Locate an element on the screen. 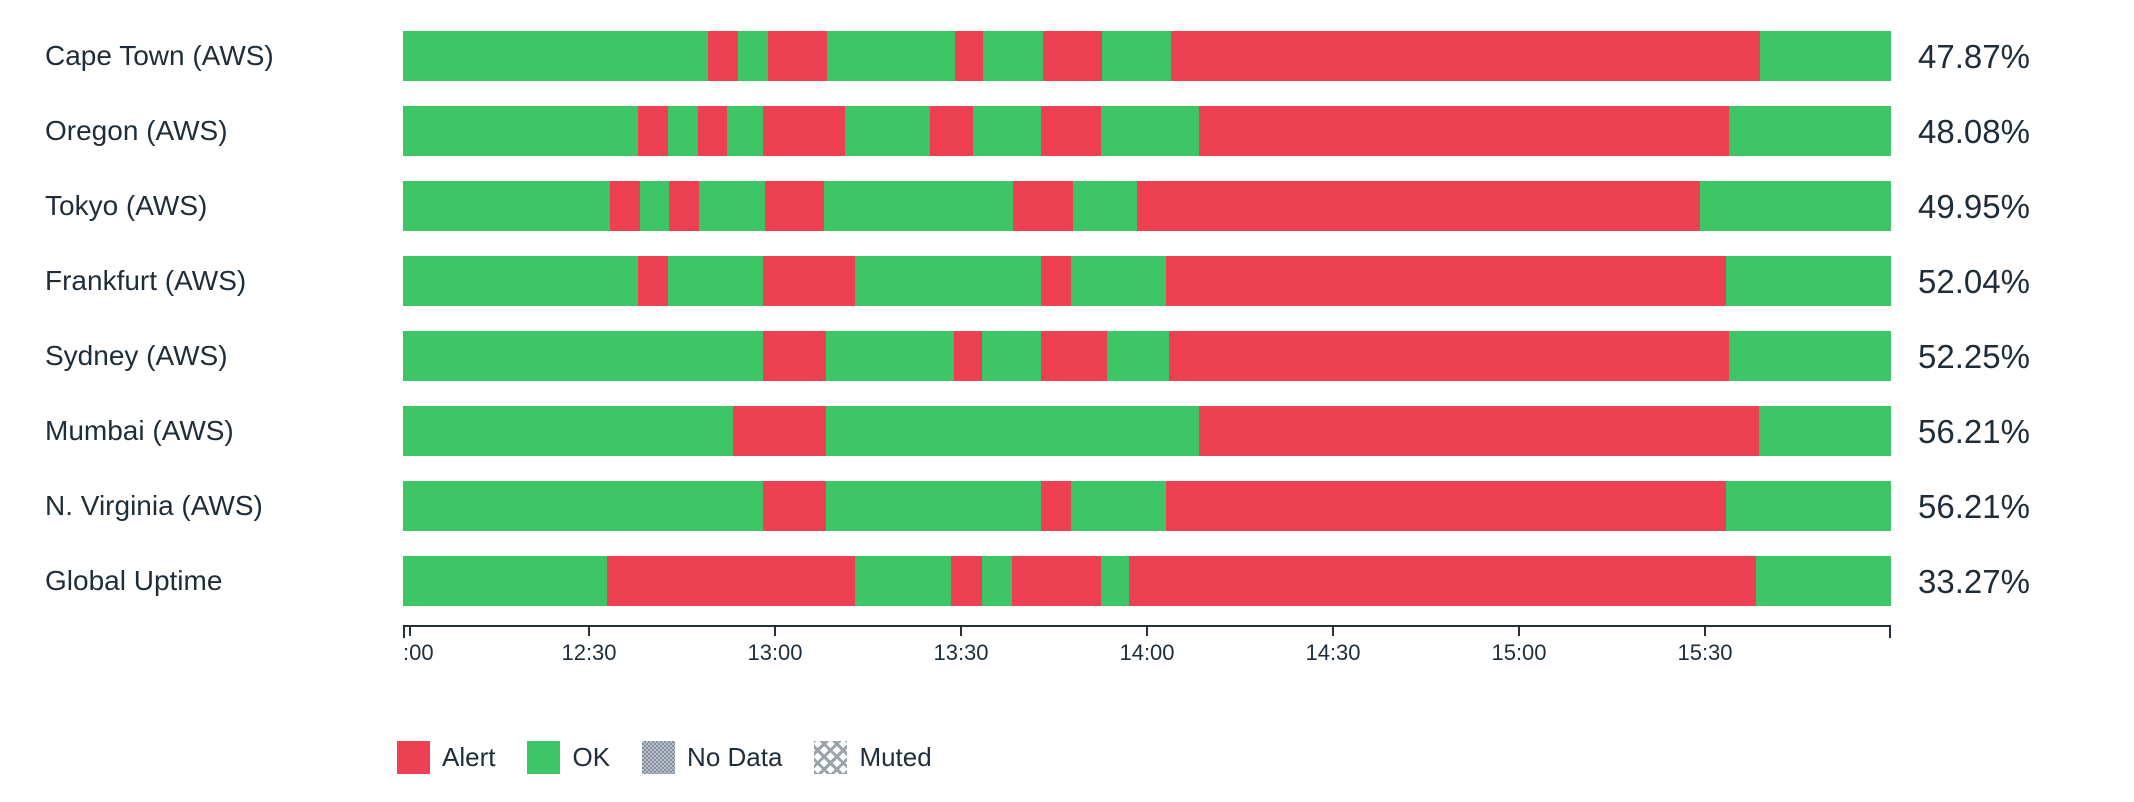 Image resolution: width=2134 pixels, height=802 pixels. uptime-value: 56.21% is located at coordinates (1974, 431).